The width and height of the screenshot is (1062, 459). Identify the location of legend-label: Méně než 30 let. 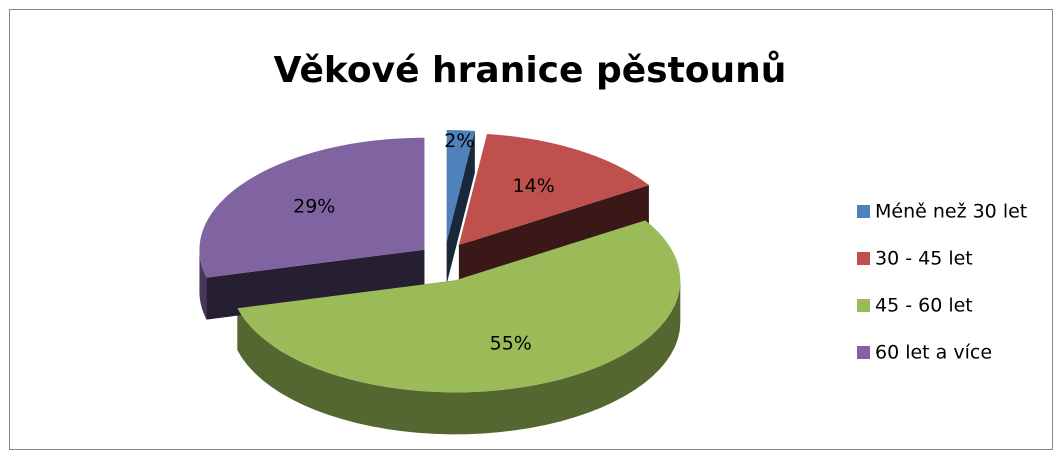
(951, 212).